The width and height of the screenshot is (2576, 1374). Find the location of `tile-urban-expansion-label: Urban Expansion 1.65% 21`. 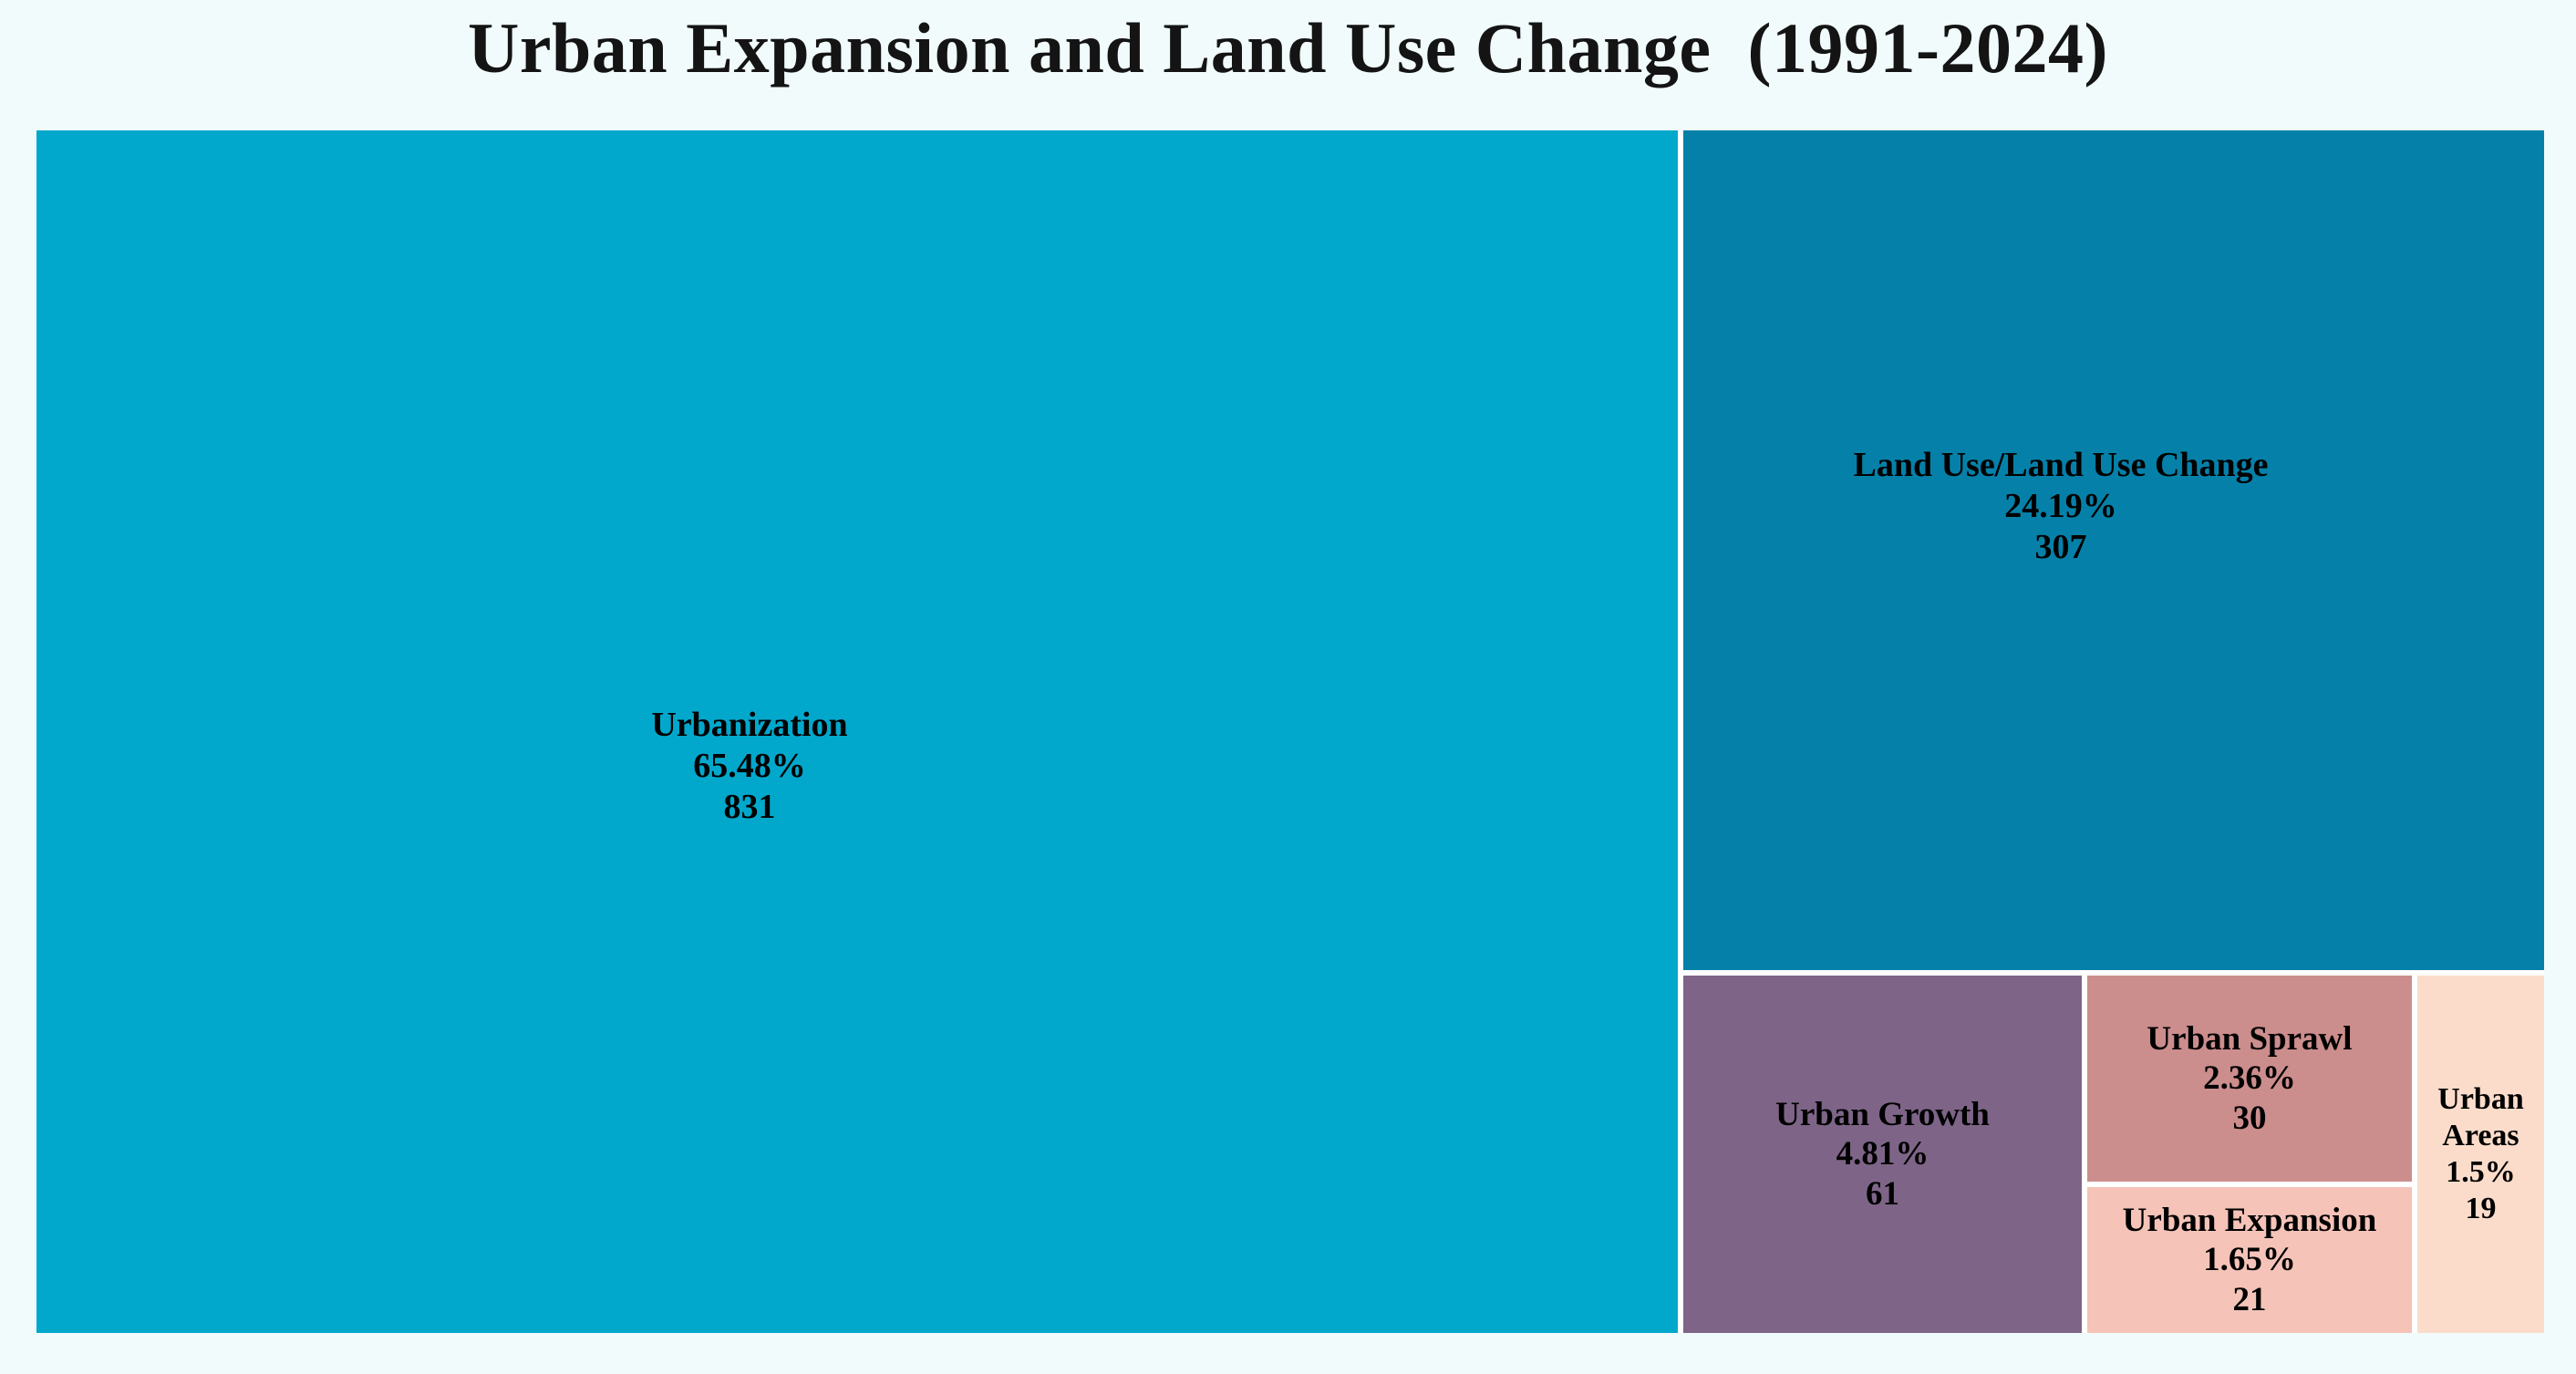

tile-urban-expansion-label: Urban Expansion 1.65% 21 is located at coordinates (2250, 1260).